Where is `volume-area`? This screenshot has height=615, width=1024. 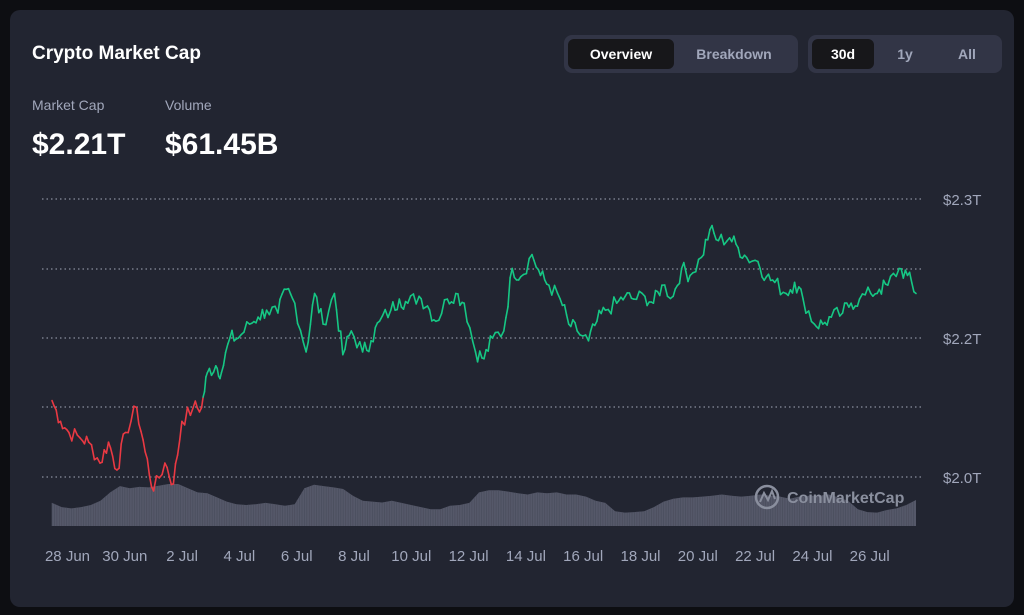 volume-area is located at coordinates (483, 505).